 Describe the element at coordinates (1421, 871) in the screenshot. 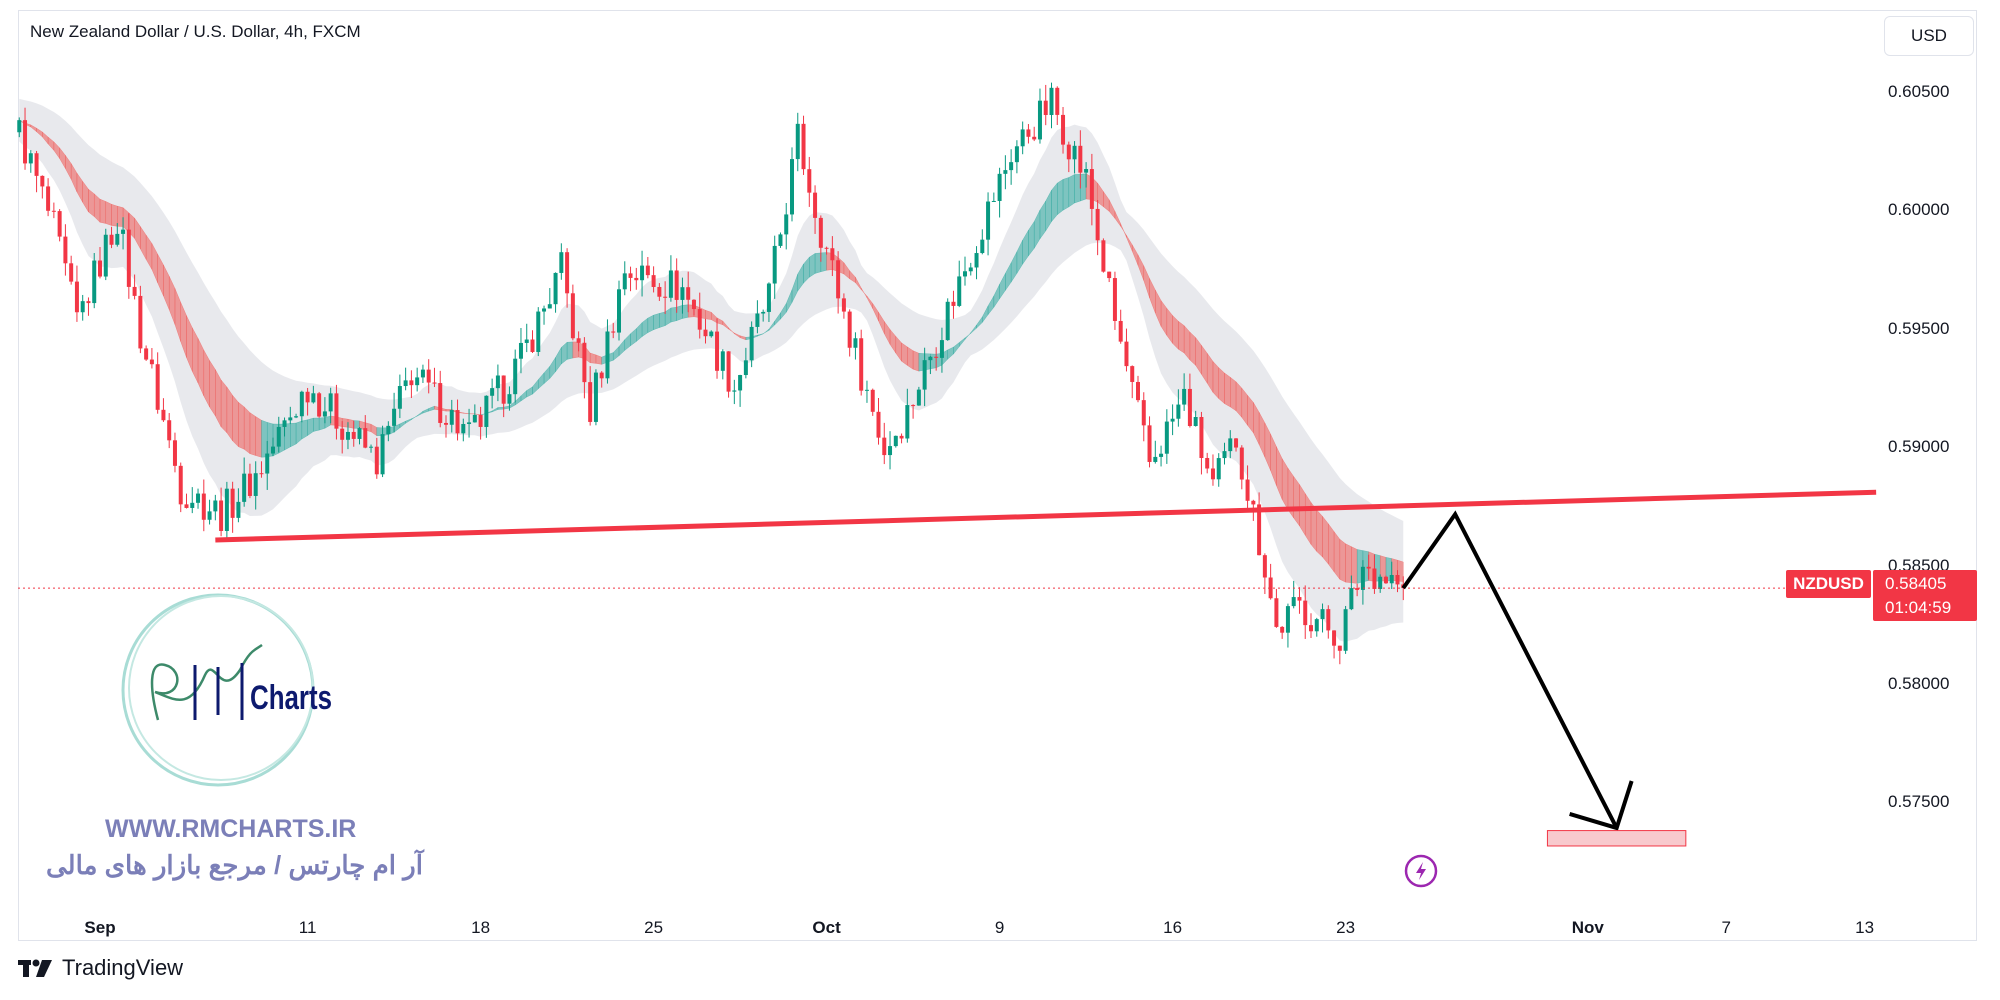

I see `lightning-icon` at that location.